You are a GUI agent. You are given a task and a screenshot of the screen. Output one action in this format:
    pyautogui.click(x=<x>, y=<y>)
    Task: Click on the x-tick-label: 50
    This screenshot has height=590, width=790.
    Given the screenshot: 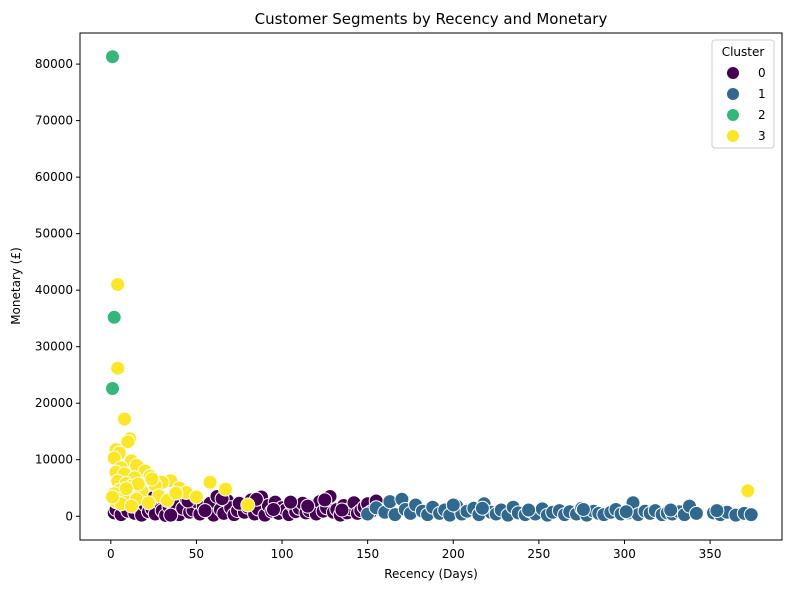 What is the action you would take?
    pyautogui.click(x=196, y=554)
    